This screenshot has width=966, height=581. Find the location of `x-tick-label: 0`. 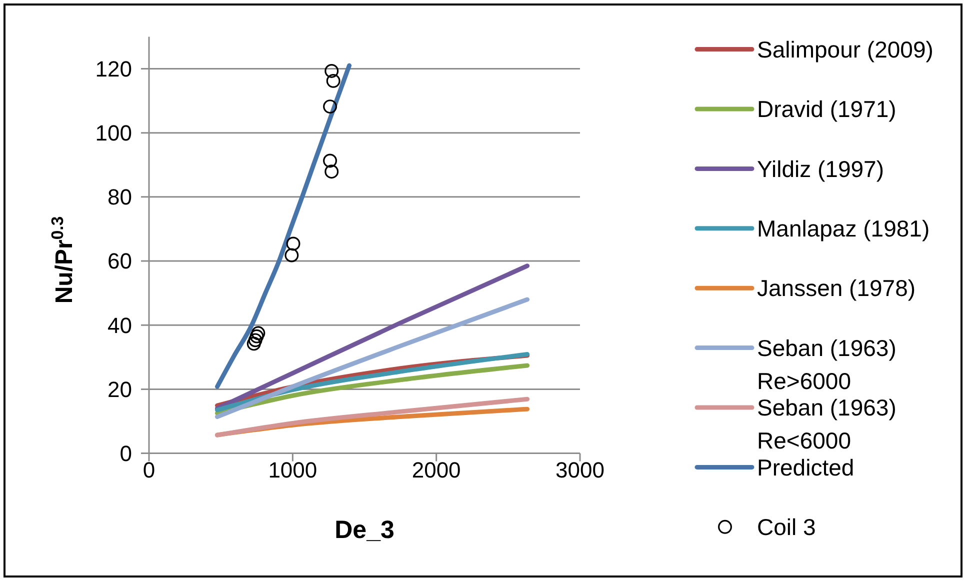

x-tick-label: 0 is located at coordinates (149, 469).